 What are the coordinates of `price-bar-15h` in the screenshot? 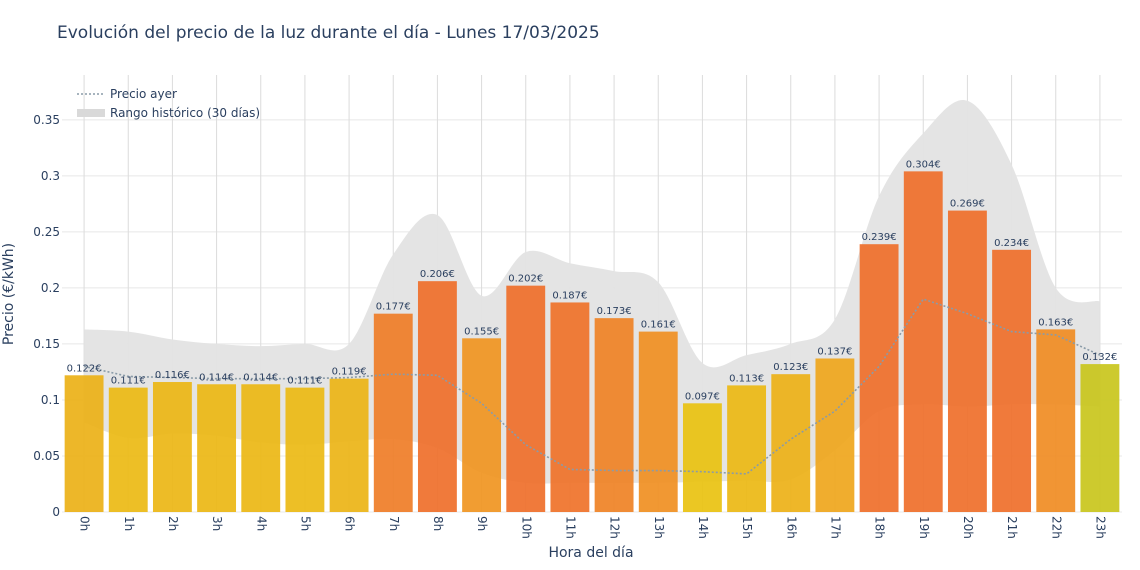 It's located at (747, 448).